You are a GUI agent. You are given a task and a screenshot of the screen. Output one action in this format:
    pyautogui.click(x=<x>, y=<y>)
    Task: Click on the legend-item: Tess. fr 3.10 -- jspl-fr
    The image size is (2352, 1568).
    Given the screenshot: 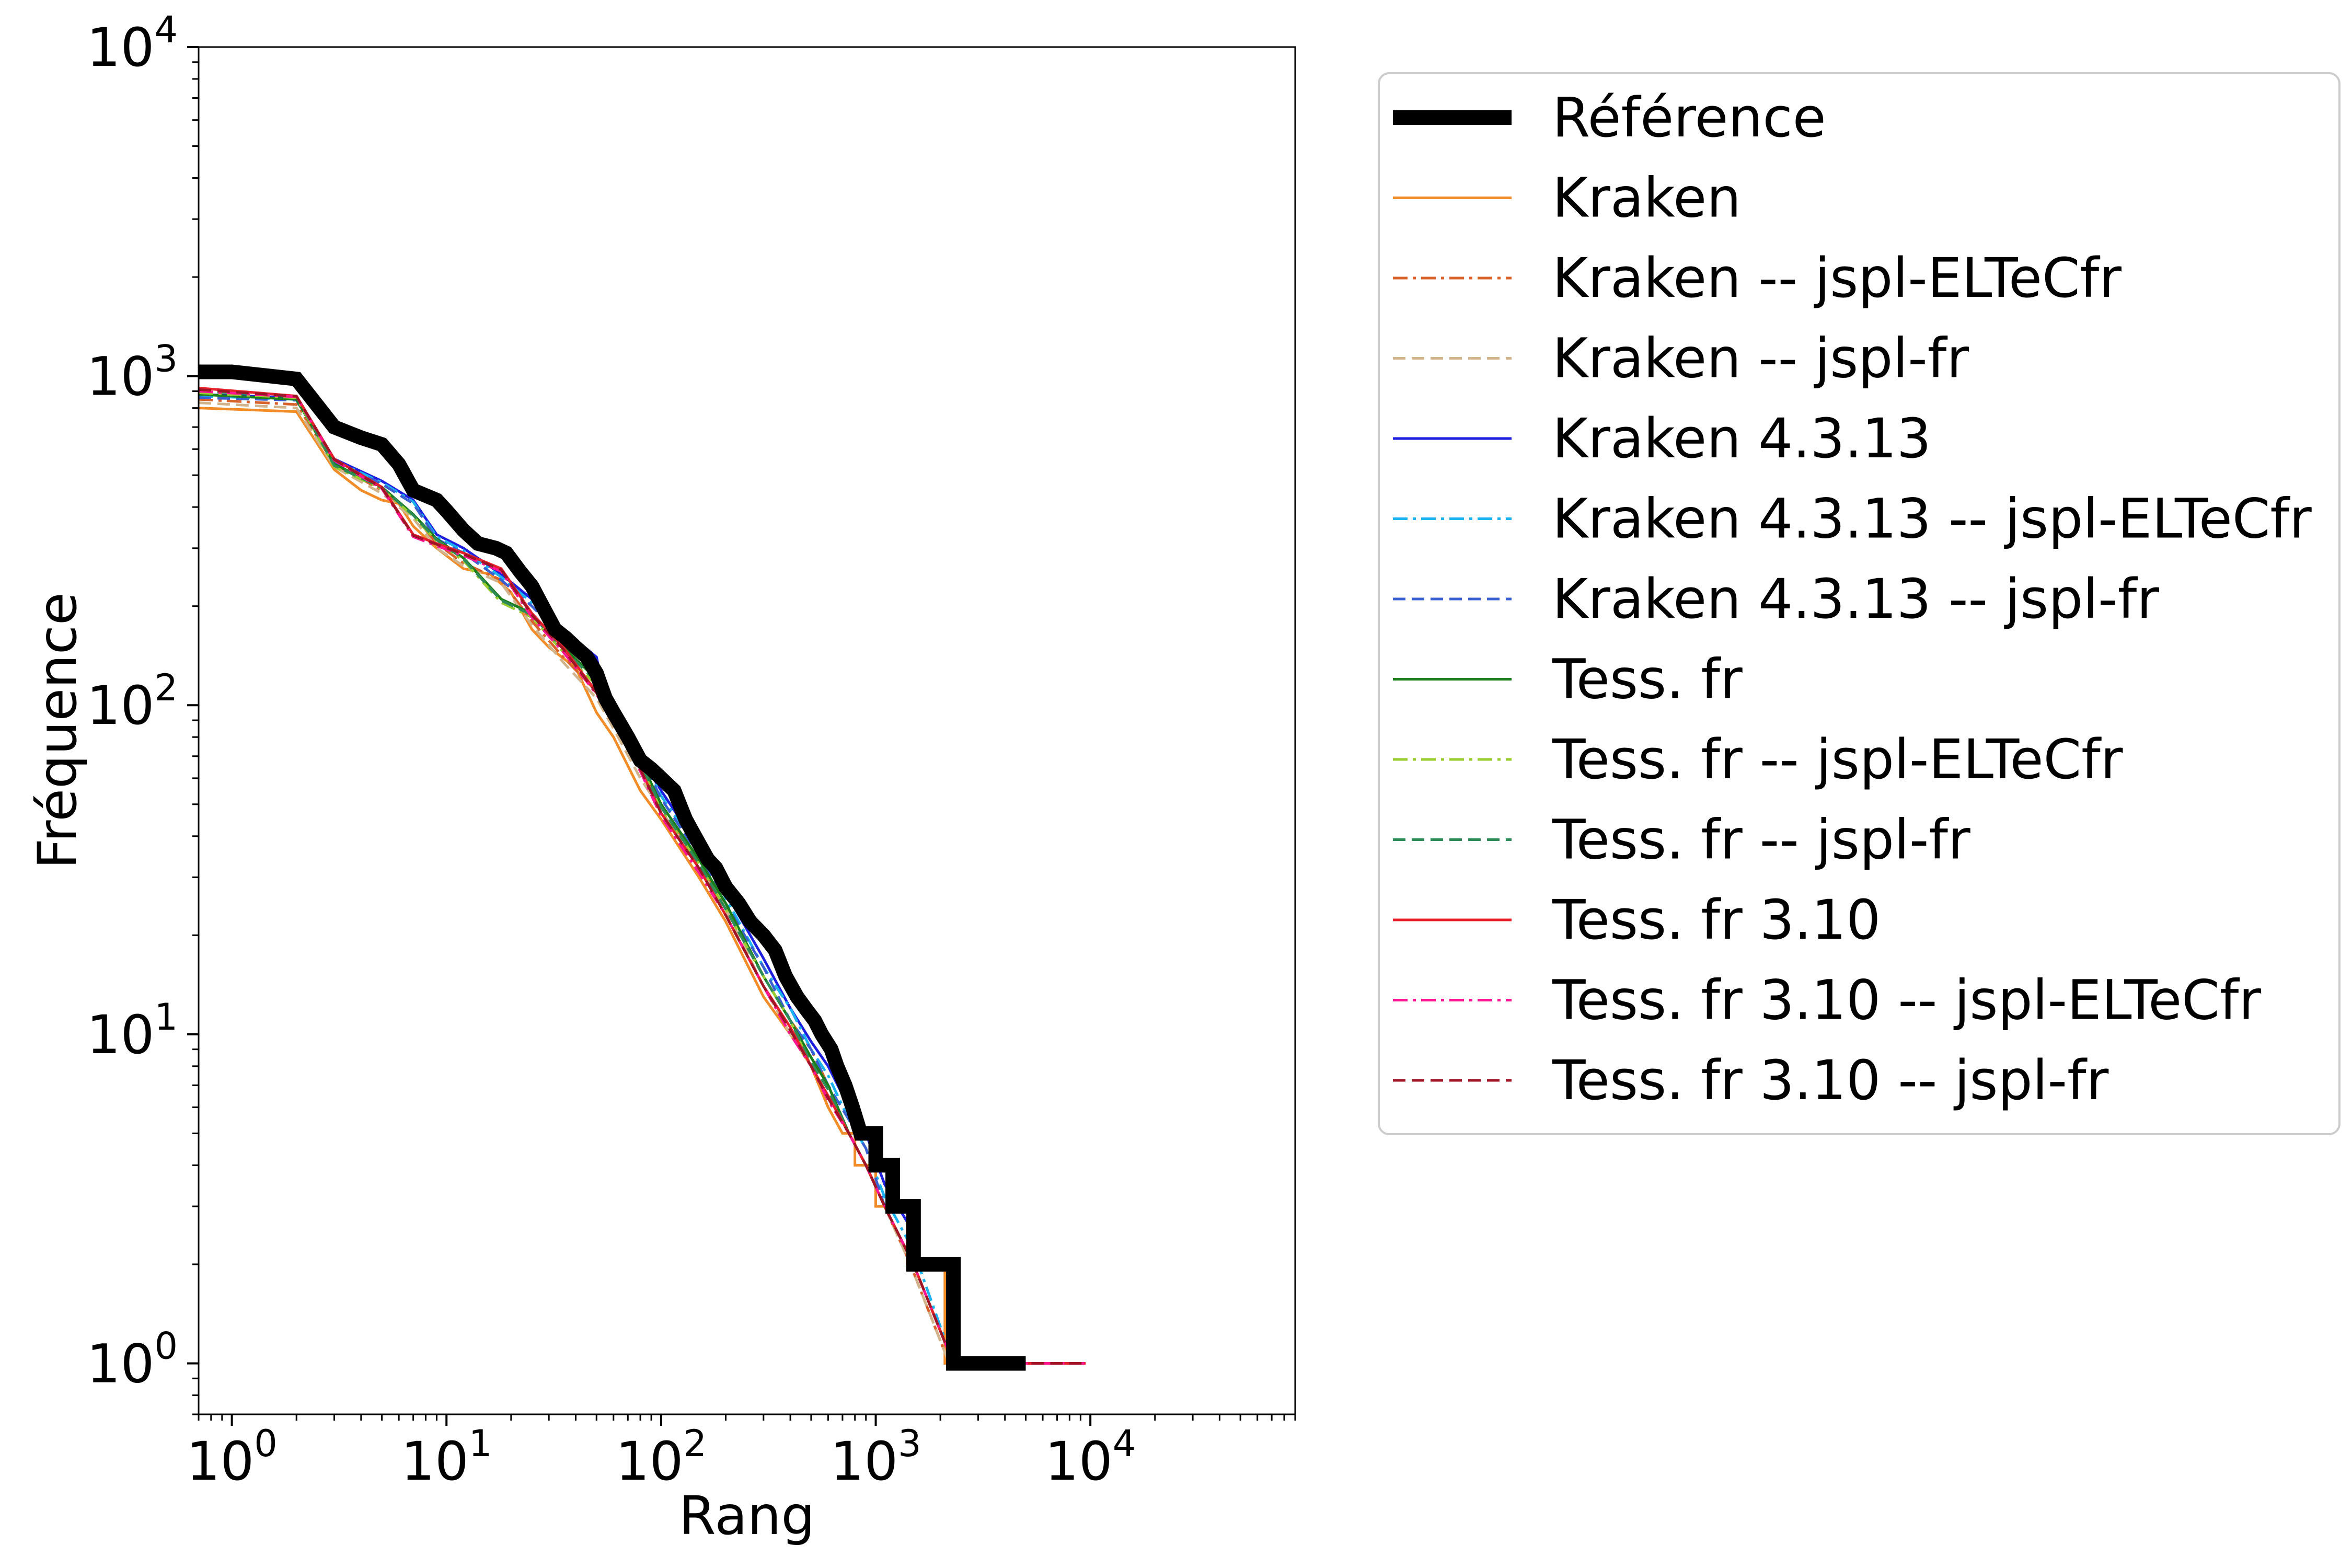 What is the action you would take?
    pyautogui.click(x=1751, y=1080)
    